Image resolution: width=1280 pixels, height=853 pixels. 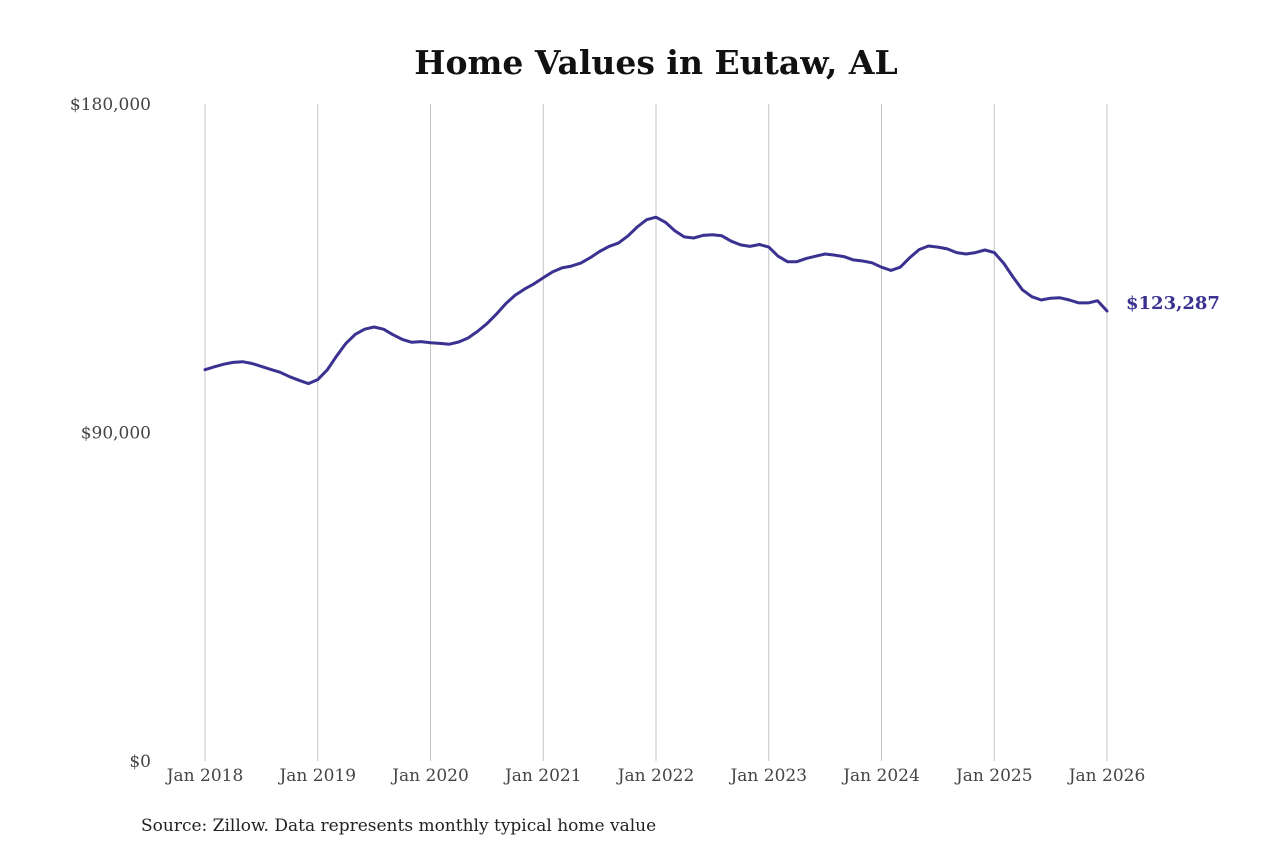 I want to click on y-axis-ticks: $0 $90,000 $180,000, so click(x=110, y=433).